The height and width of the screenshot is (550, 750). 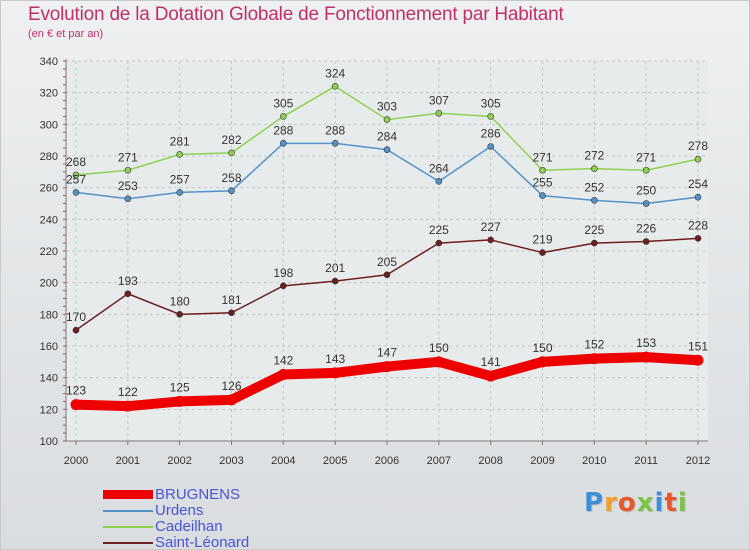 What do you see at coordinates (594, 187) in the screenshot?
I see `data-label-urdens: 252` at bounding box center [594, 187].